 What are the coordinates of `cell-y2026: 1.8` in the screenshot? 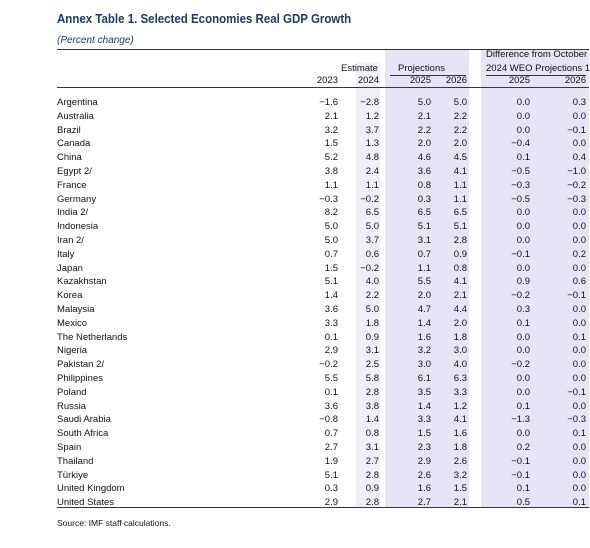 It's located at (460, 447).